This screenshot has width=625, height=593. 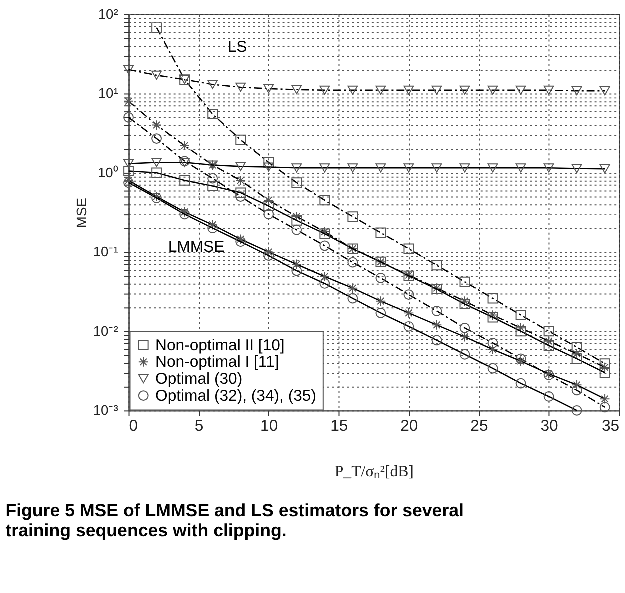 What do you see at coordinates (106, 330) in the screenshot?
I see `y-tick-label: 10⁻²` at bounding box center [106, 330].